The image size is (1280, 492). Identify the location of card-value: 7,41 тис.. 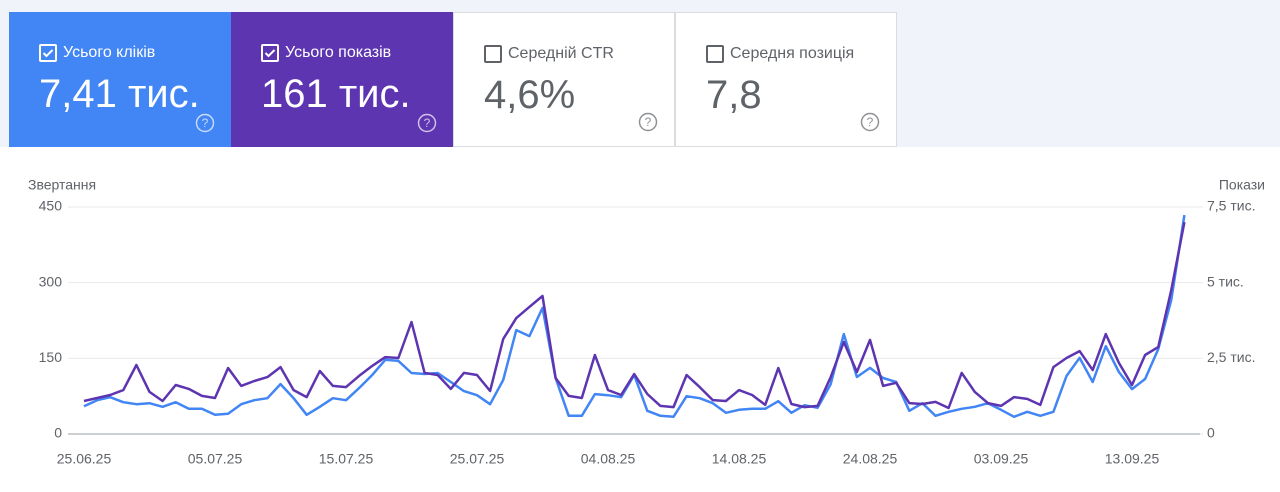
(119, 94).